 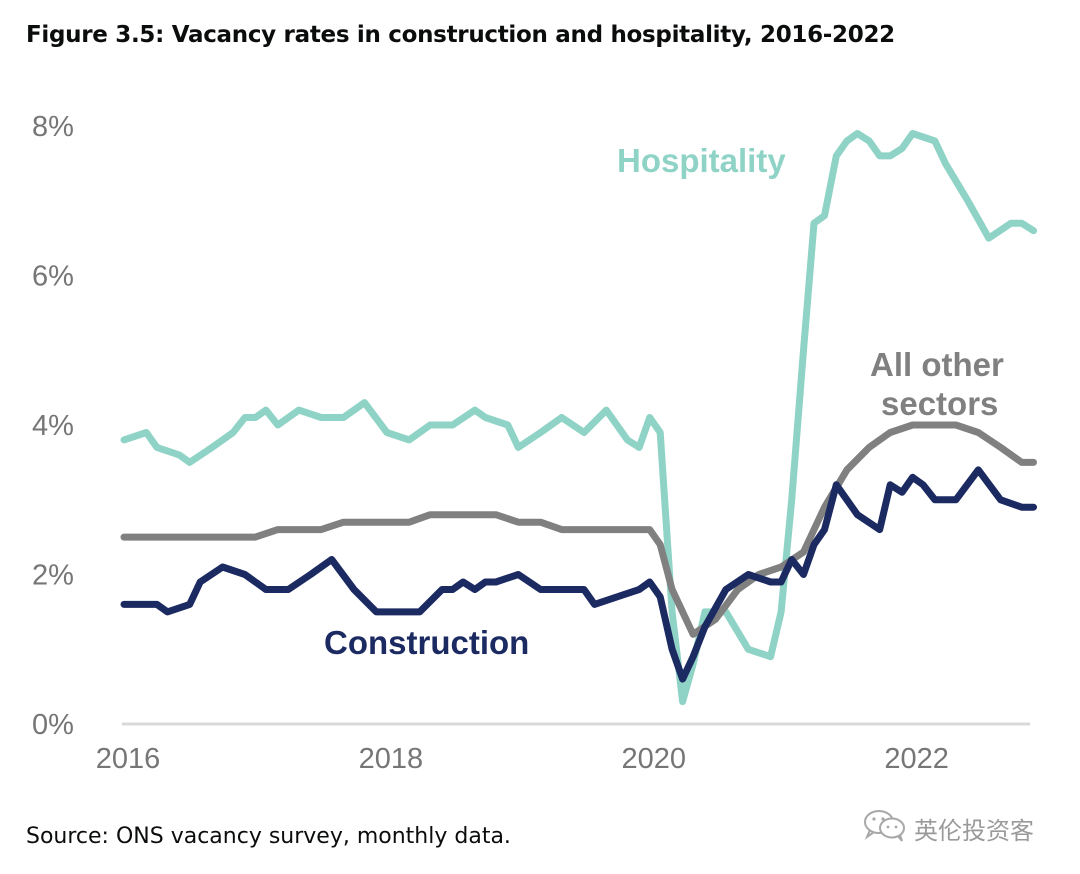 I want to click on label-all-other-sectors-line1: All other, so click(x=937, y=364).